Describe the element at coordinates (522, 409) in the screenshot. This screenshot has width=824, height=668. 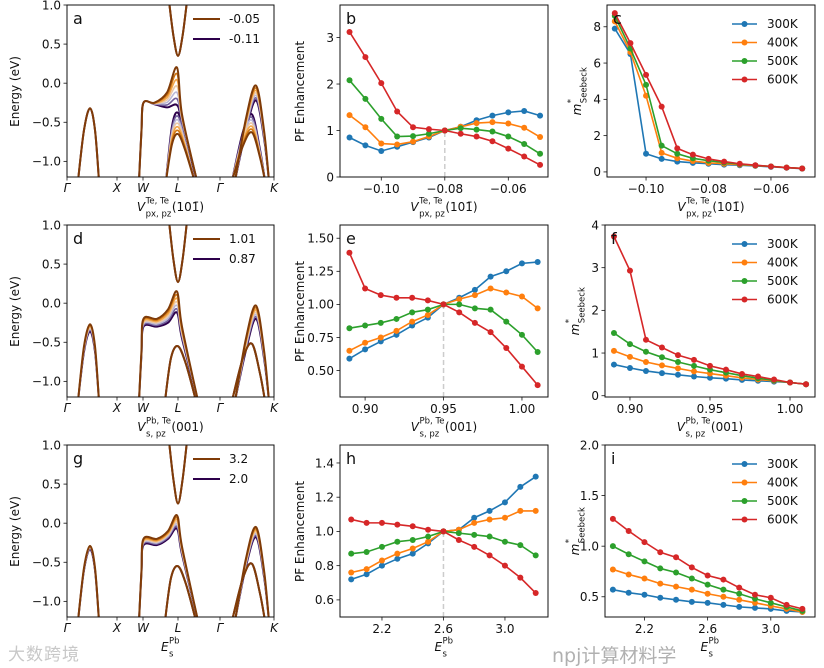
I see `x-tick-label: 1.00` at that location.